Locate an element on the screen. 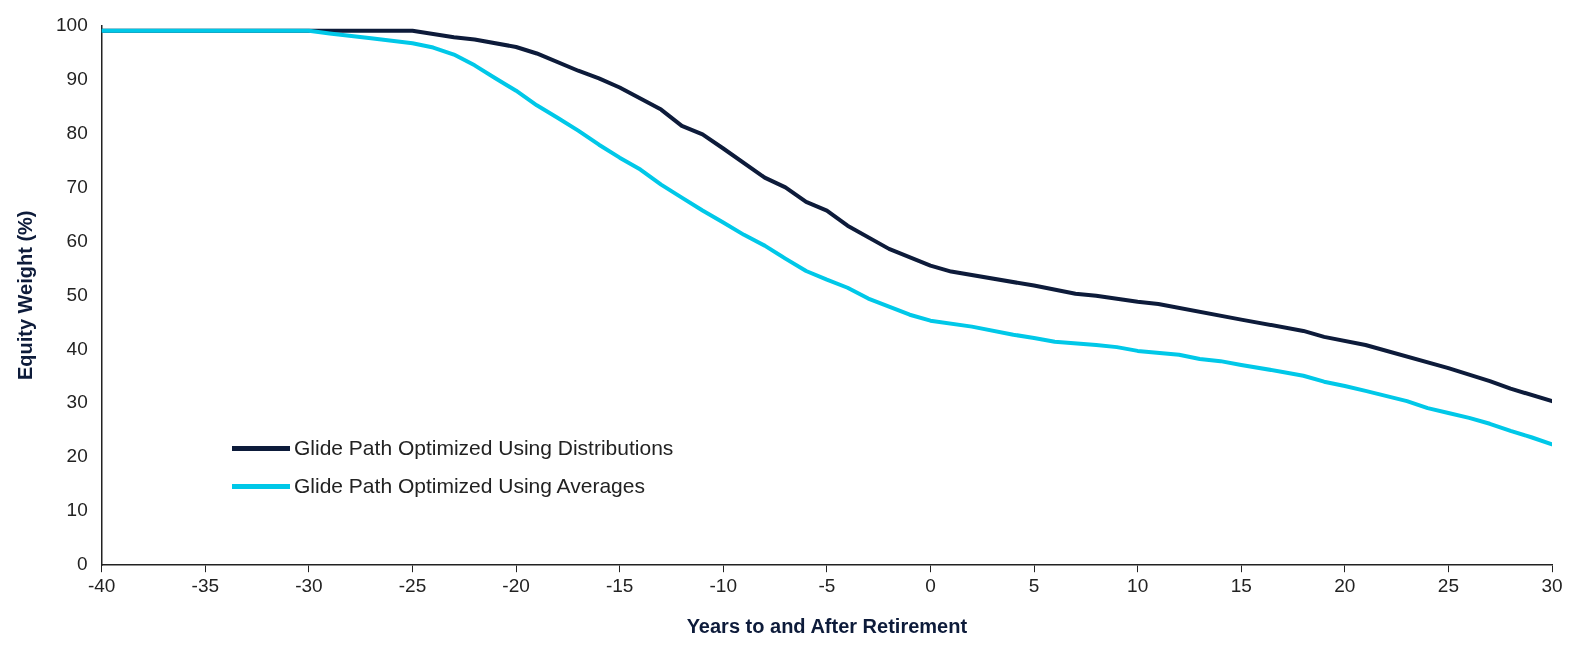 Image resolution: width=1580 pixels, height=651 pixels. x-tick-label: 15 is located at coordinates (1241, 585).